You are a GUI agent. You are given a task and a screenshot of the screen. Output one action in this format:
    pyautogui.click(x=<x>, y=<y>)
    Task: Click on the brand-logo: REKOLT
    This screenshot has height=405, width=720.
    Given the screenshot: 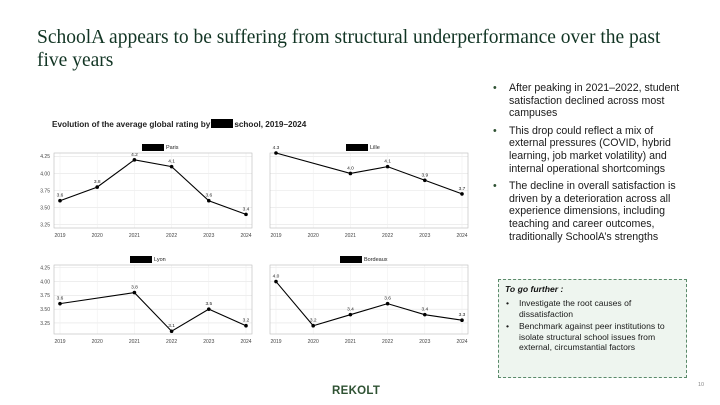 What is the action you would take?
    pyautogui.click(x=356, y=391)
    